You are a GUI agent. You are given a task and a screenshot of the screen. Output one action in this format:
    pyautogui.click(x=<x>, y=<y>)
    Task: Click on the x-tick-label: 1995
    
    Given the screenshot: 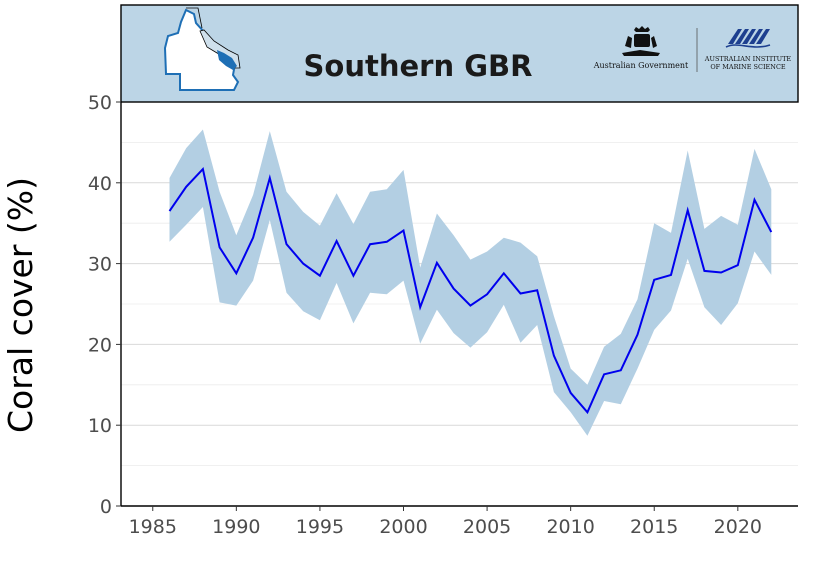 What is the action you would take?
    pyautogui.click(x=320, y=527)
    